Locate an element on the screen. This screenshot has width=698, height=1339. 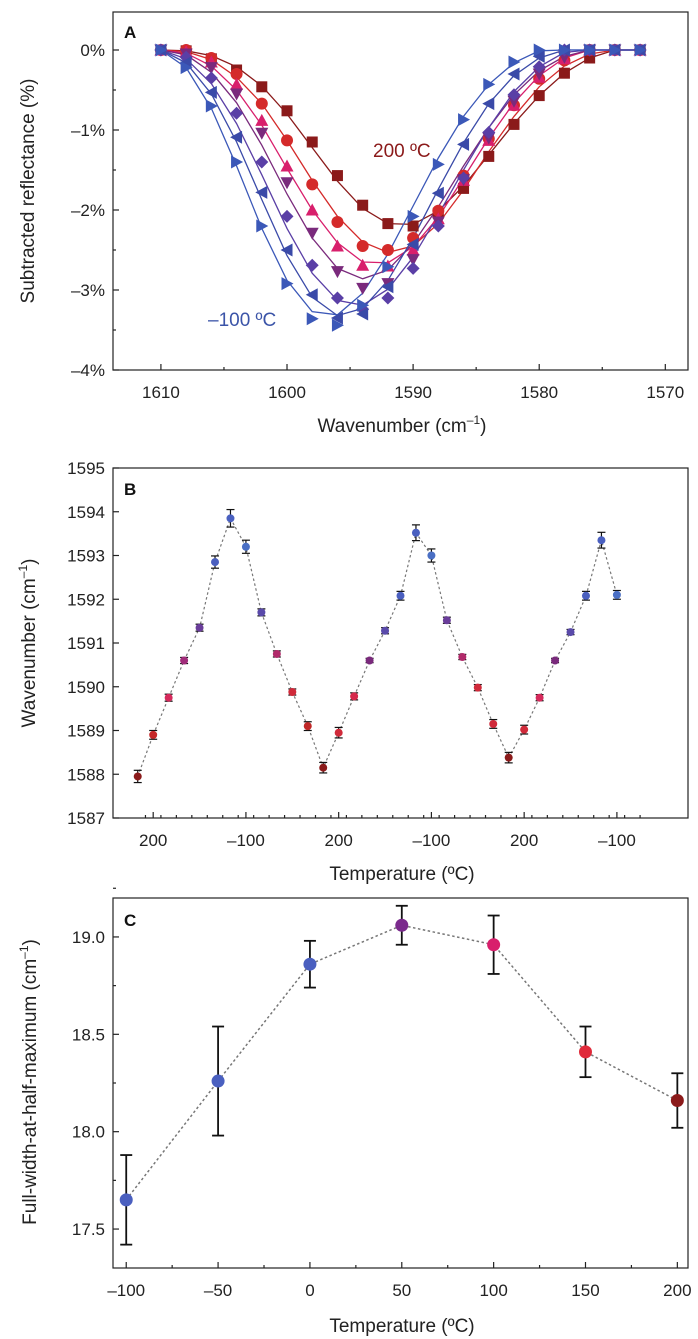
panel-b-dotted-line is located at coordinates (377, 646).